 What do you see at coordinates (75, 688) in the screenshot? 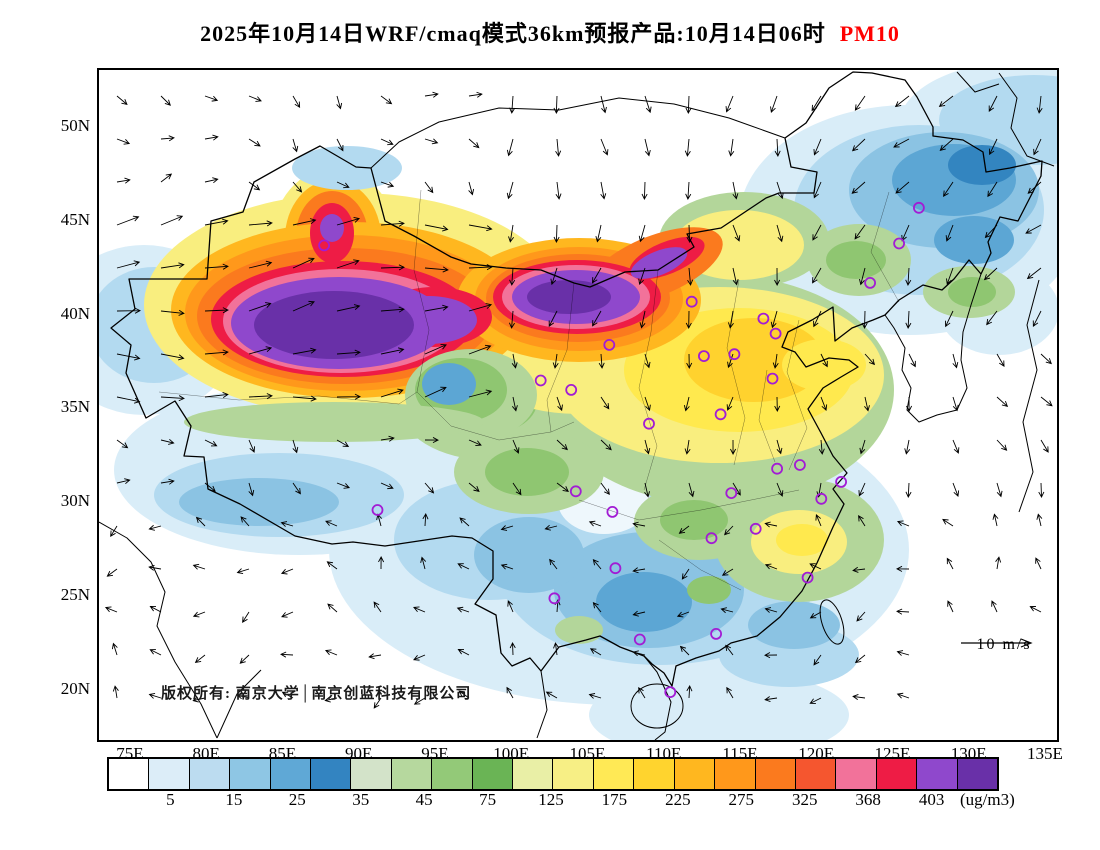
I see `lat-tick-label: 20N` at bounding box center [75, 688].